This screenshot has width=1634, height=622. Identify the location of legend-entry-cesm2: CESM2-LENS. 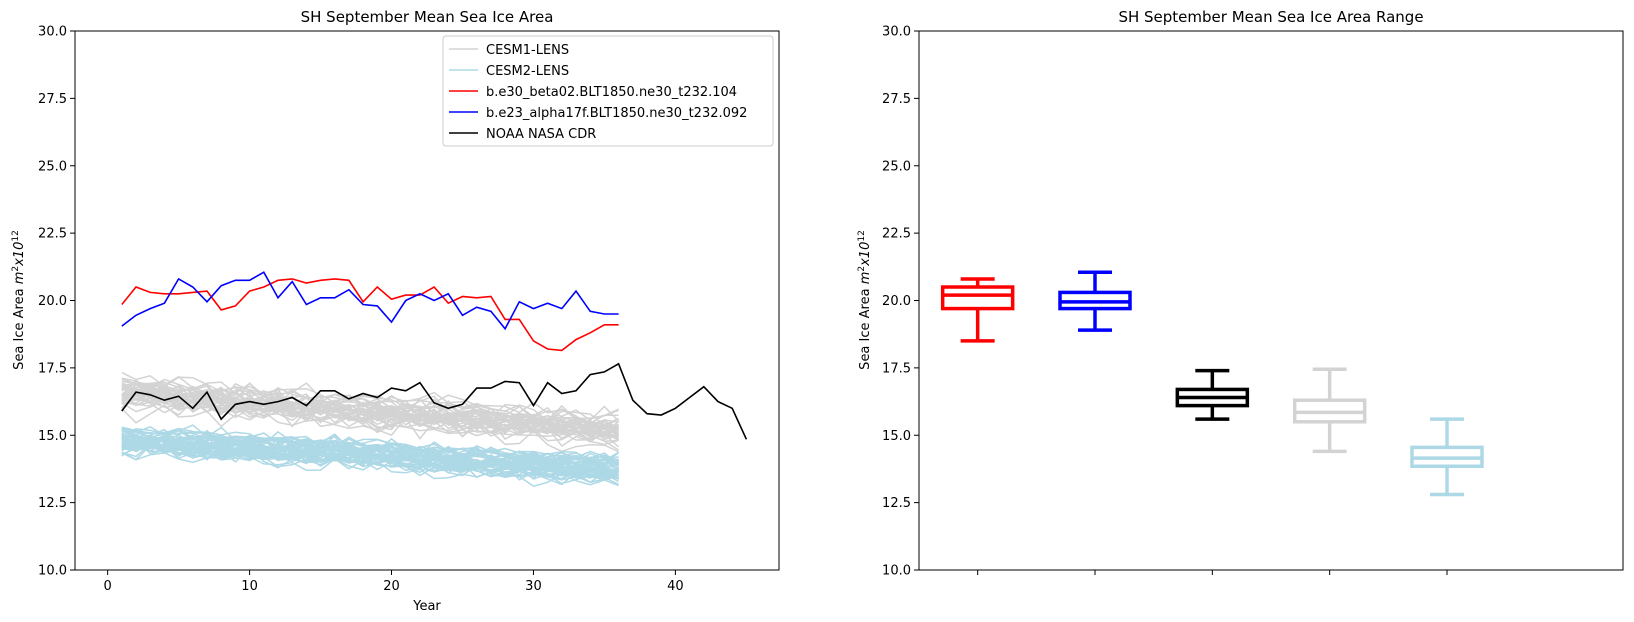
(509, 71).